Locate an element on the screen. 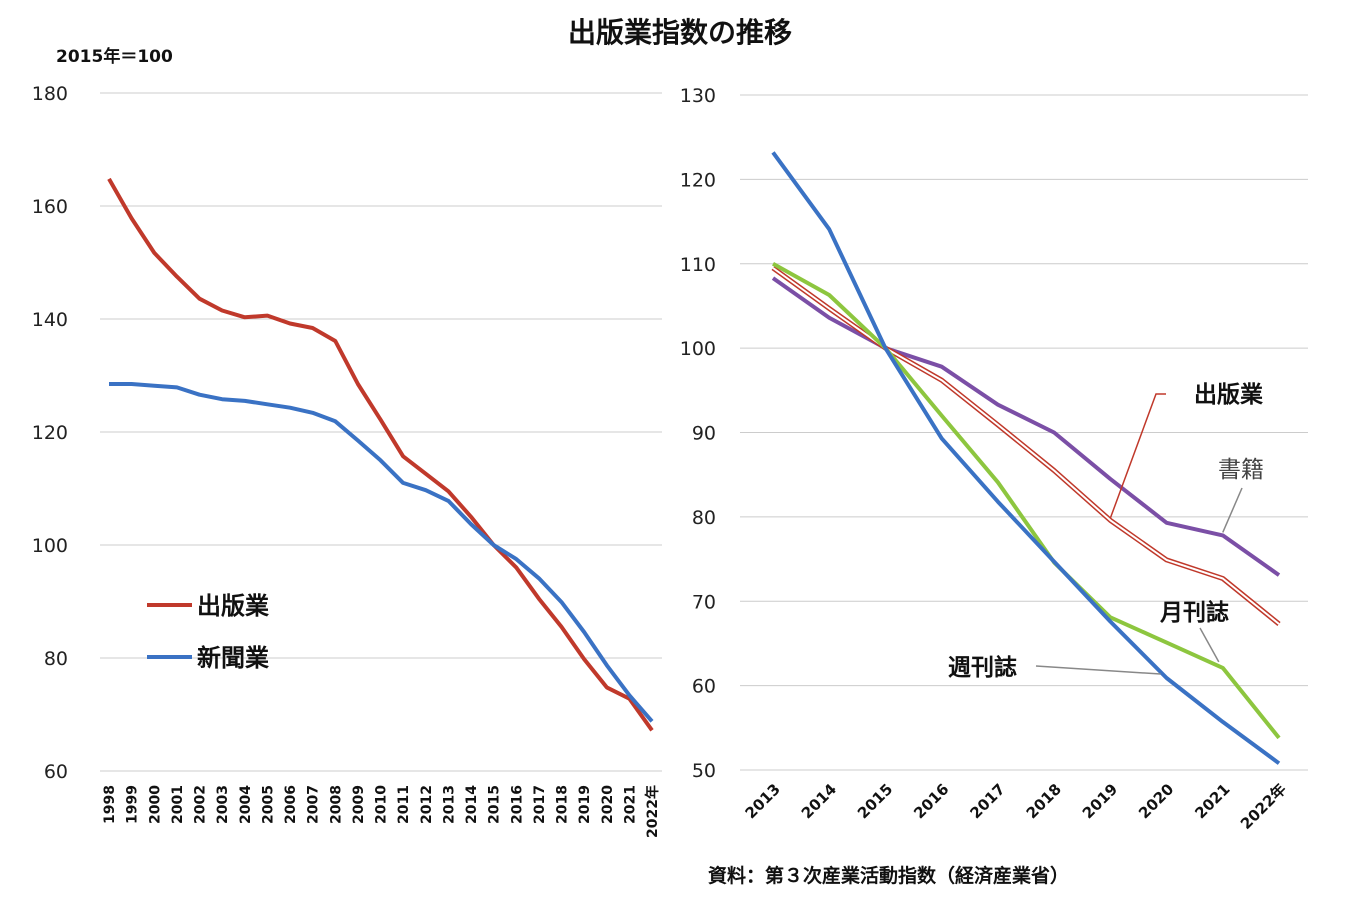 The height and width of the screenshot is (904, 1350). left-x-tick-label: 2020 is located at coordinates (608, 804).